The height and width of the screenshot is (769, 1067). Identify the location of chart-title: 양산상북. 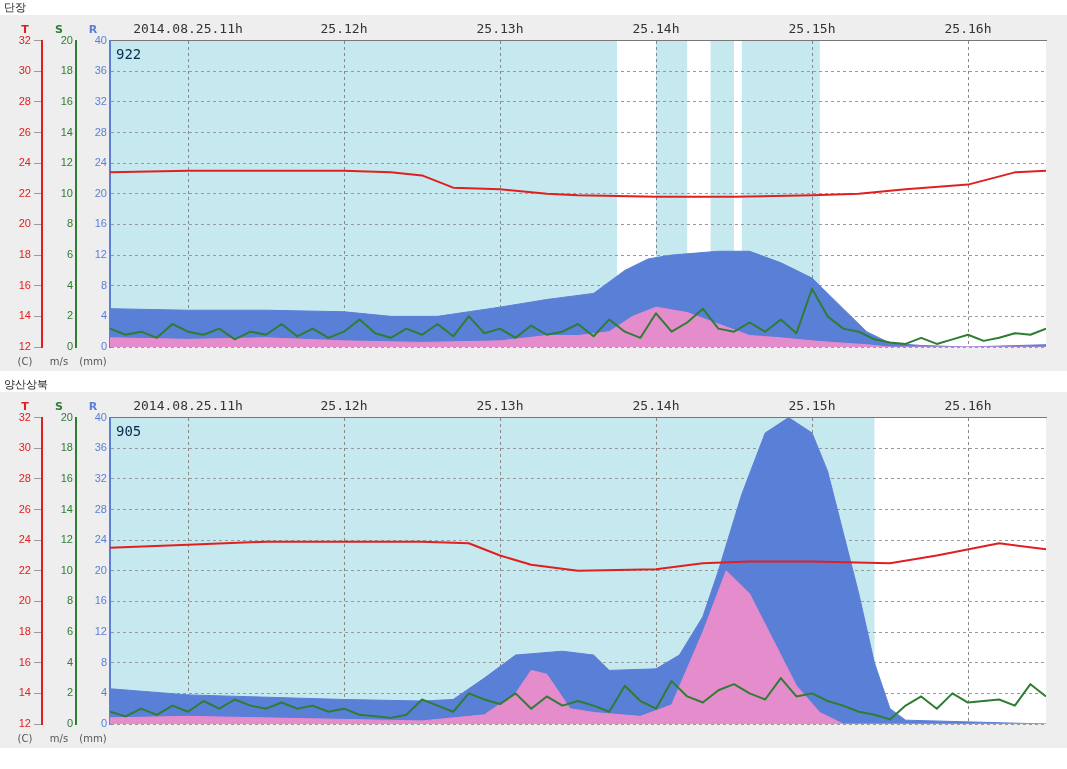
(26, 384).